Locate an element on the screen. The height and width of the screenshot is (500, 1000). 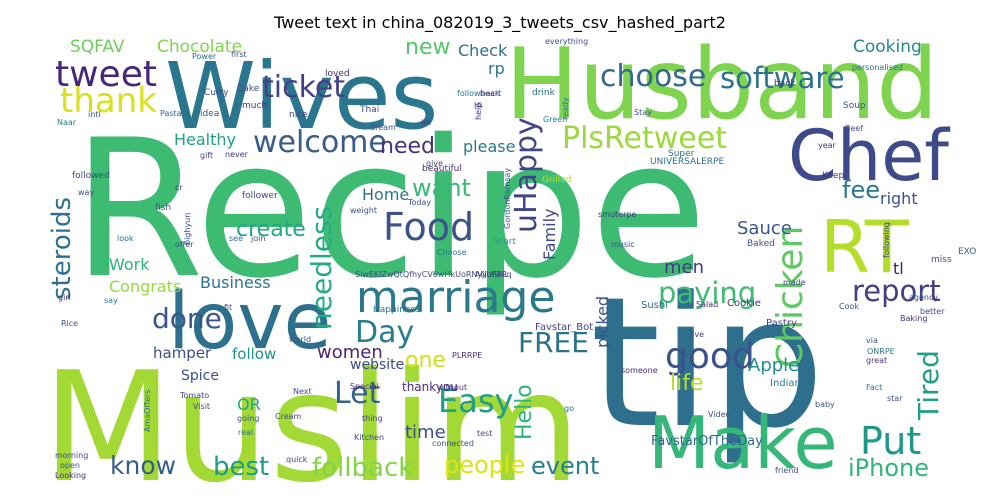
word-ticket: ticket is located at coordinates (303, 87).